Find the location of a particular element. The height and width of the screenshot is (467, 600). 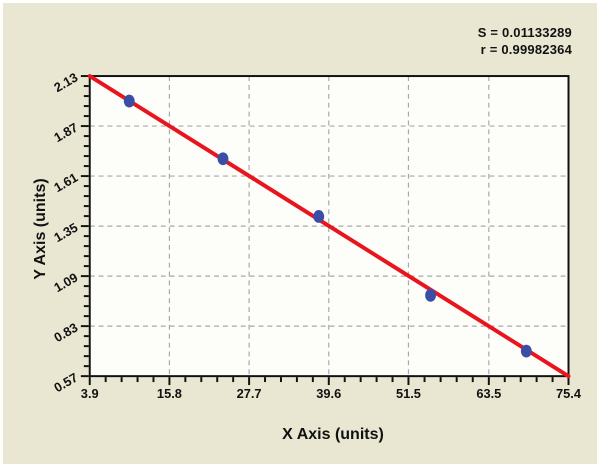

x-tick-label: 27.7 is located at coordinates (249, 393).